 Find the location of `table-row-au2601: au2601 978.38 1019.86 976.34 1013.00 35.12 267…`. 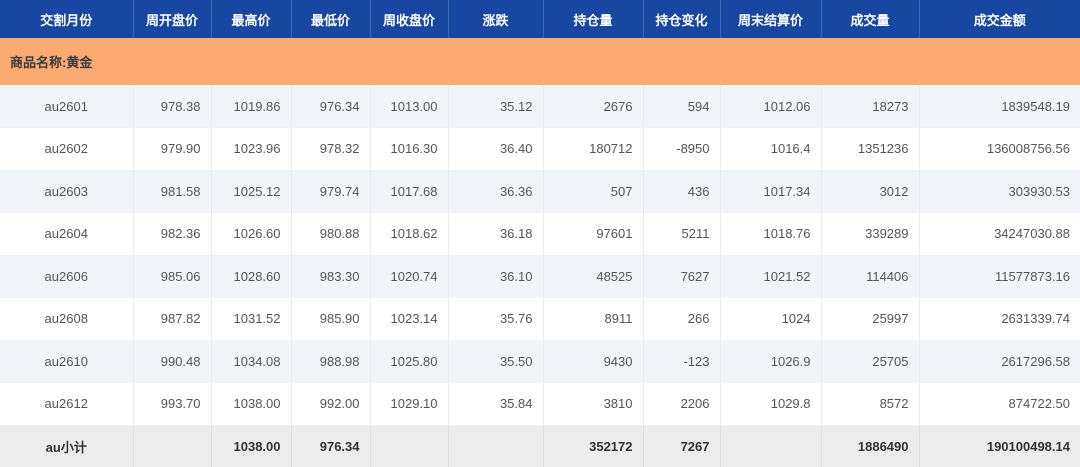

table-row-au2601: au2601 978.38 1019.86 976.34 1013.00 35.12 267… is located at coordinates (540, 106).